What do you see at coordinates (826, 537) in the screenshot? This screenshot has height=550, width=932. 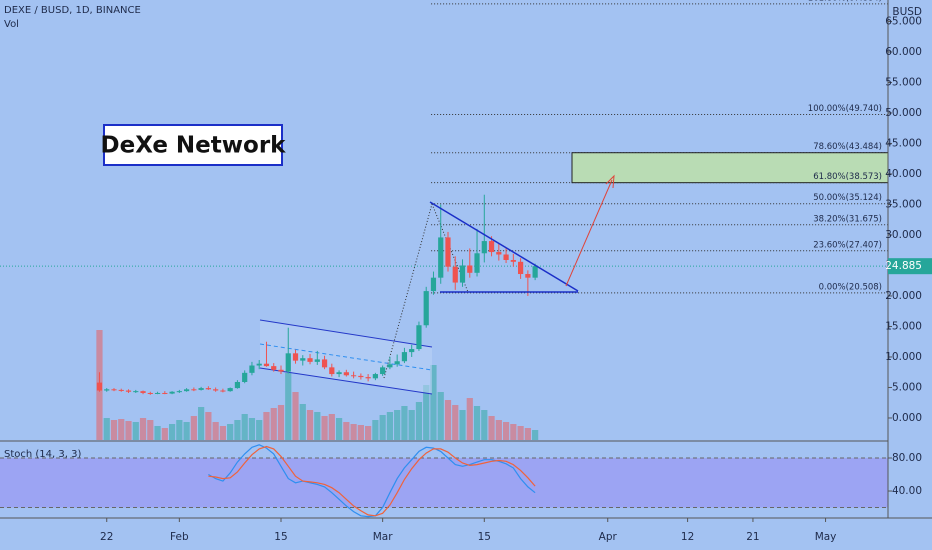 I see `x-tick-label: May` at bounding box center [826, 537].